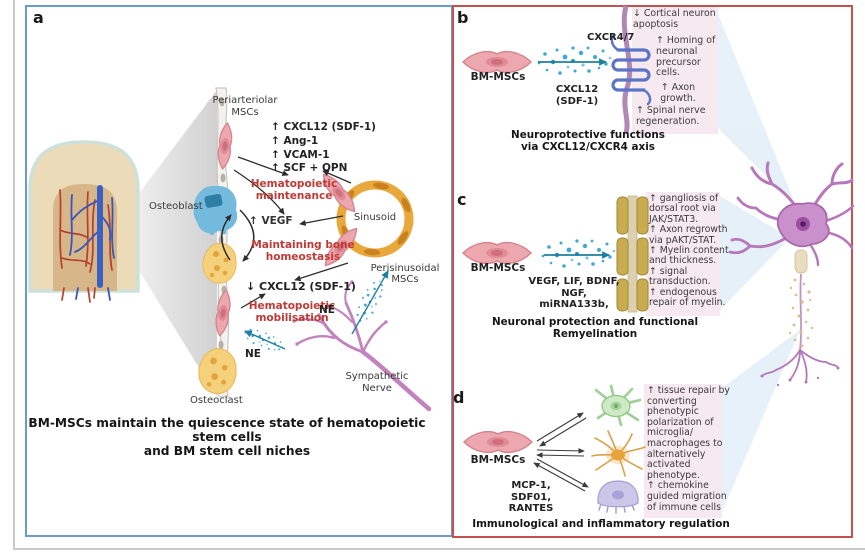 The height and width of the screenshot is (555, 865). I want to click on panel-a-tag: a, so click(38, 17).